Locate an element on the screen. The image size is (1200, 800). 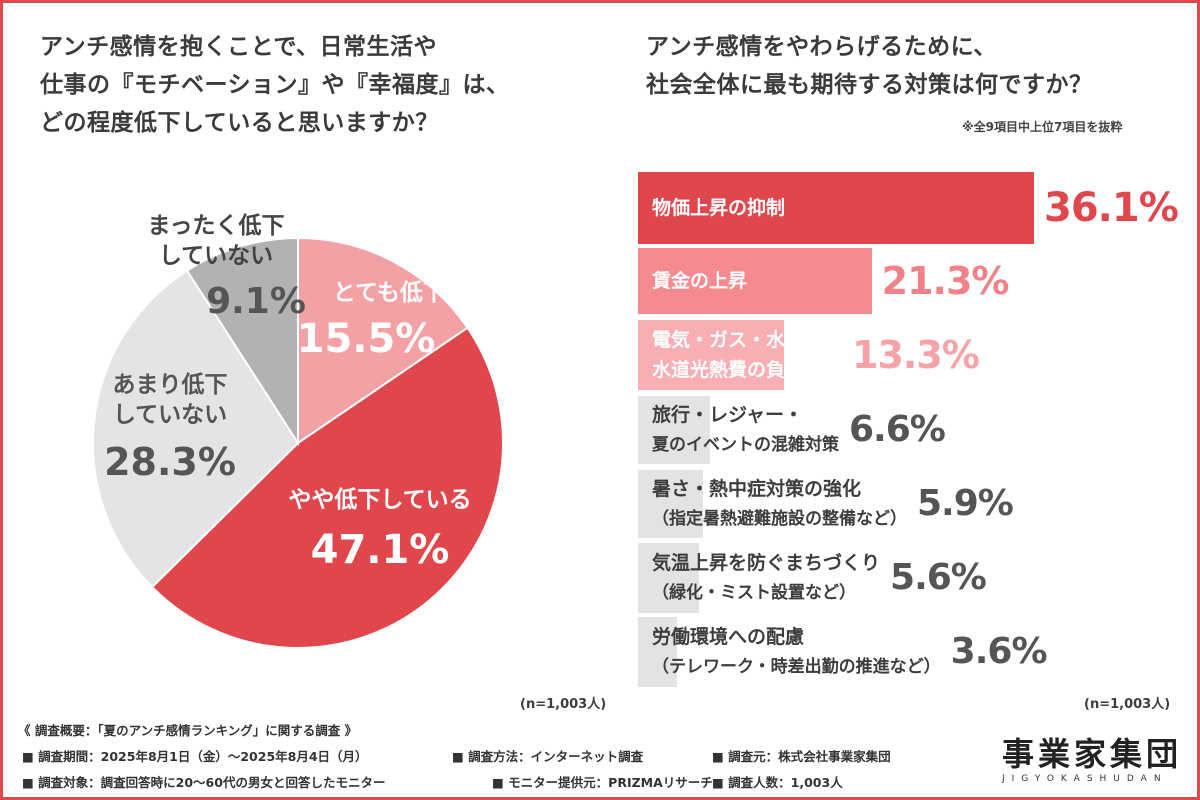
bar-label-5-line-1: （緑化・ミスト設置など） is located at coordinates (754, 593).